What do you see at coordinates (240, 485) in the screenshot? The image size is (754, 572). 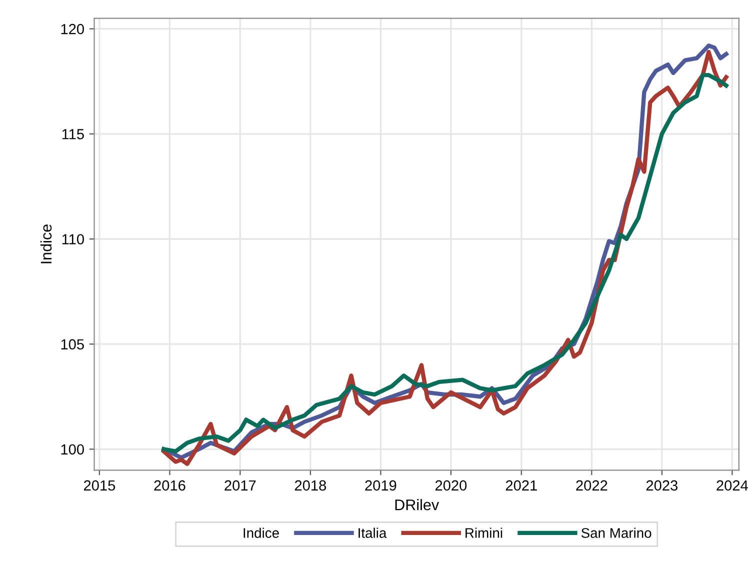 I see `x-tick-label: 2017` at bounding box center [240, 485].